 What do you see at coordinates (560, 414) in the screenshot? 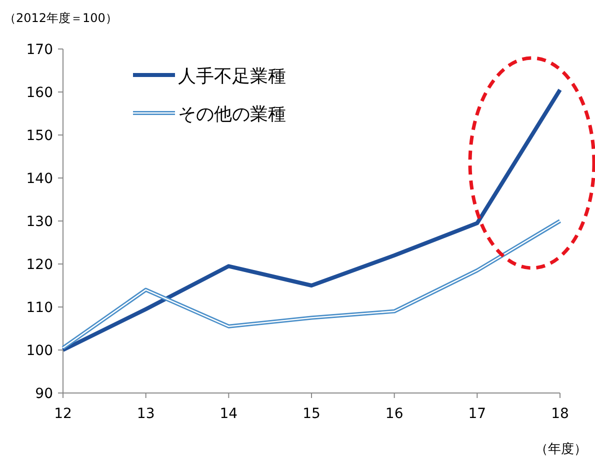
I see `x-tick-label: 18` at bounding box center [560, 414].